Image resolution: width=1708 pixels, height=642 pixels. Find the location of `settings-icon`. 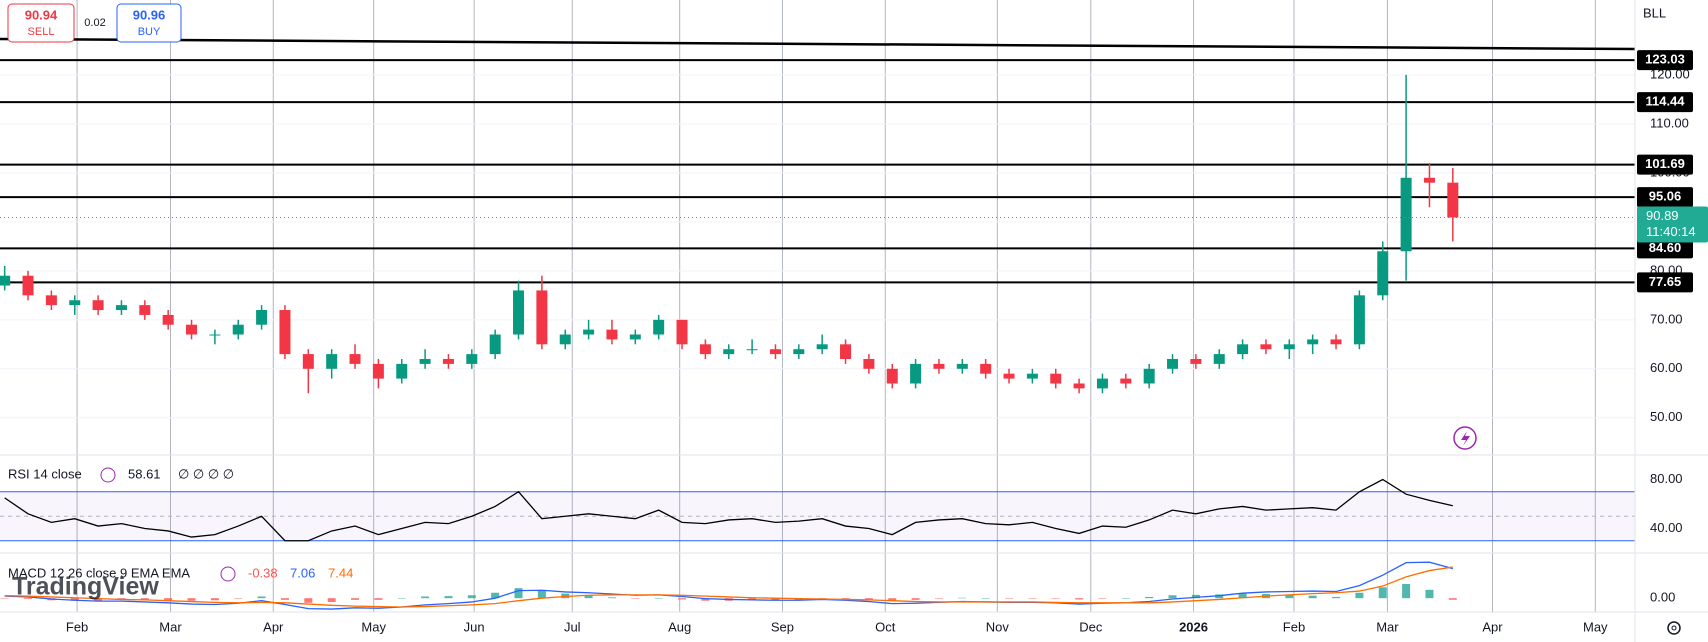

settings-icon is located at coordinates (1674, 628).